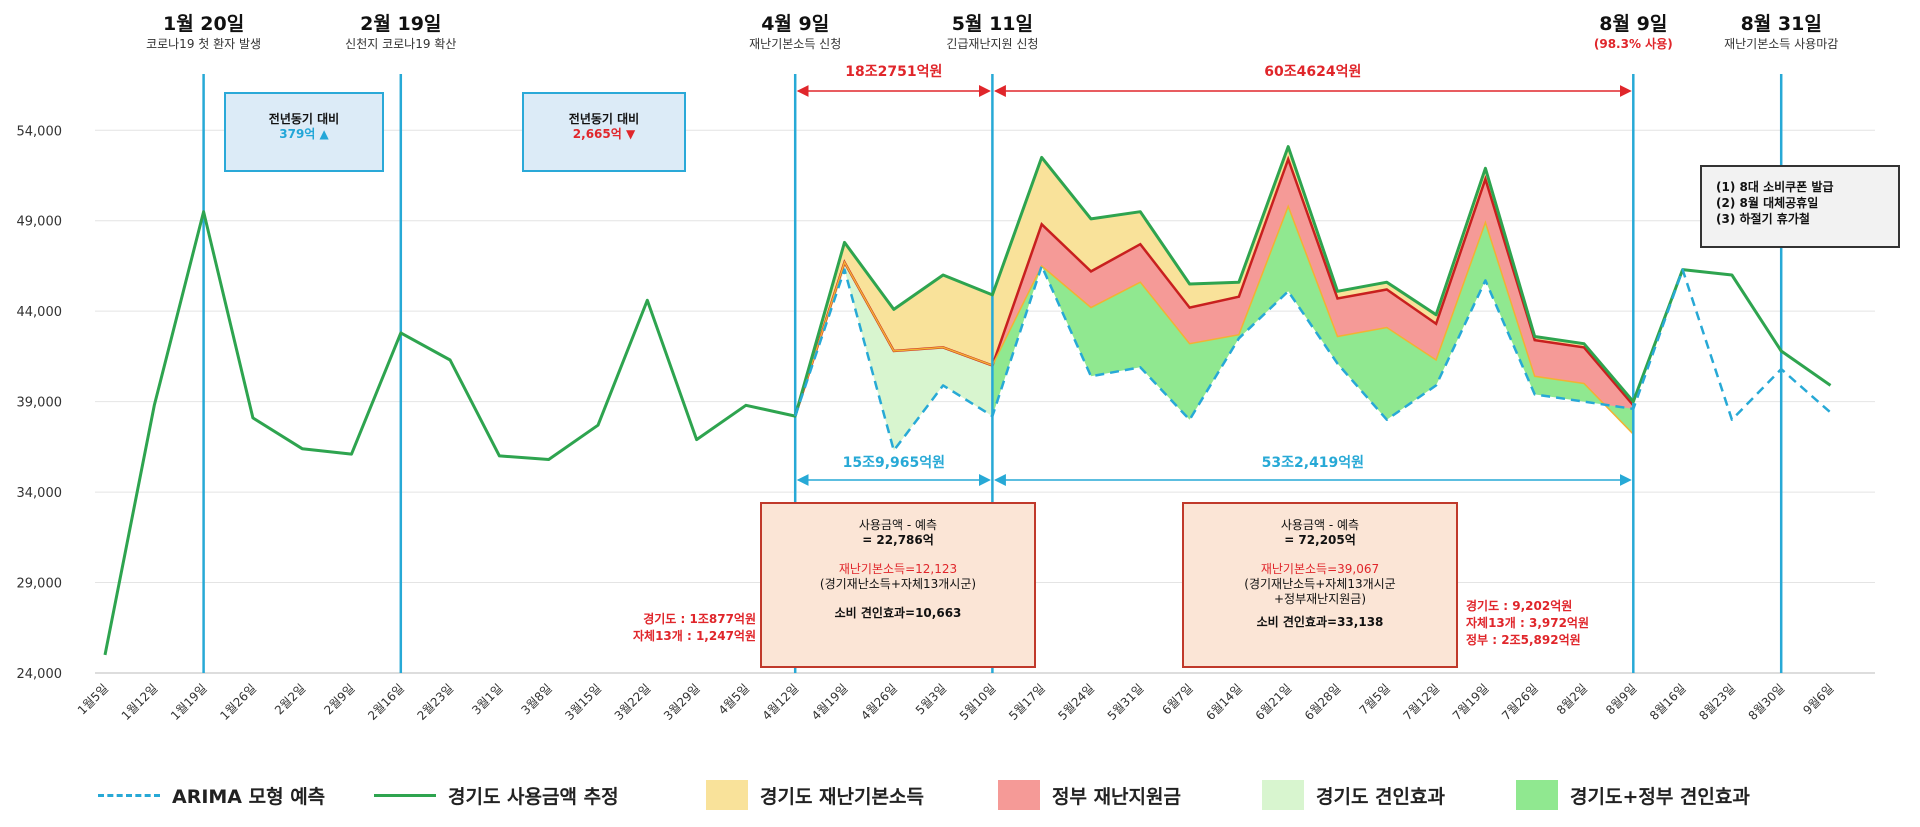 Image resolution: width=1920 pixels, height=827 pixels. Describe the element at coordinates (1422, 702) in the screenshot. I see `x-tick-label: 7월12일` at that location.